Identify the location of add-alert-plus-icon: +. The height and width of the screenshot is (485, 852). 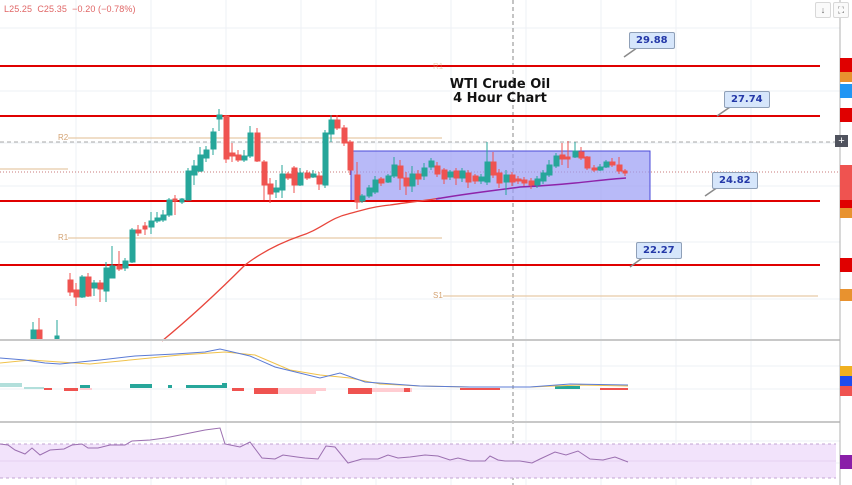
(841, 141).